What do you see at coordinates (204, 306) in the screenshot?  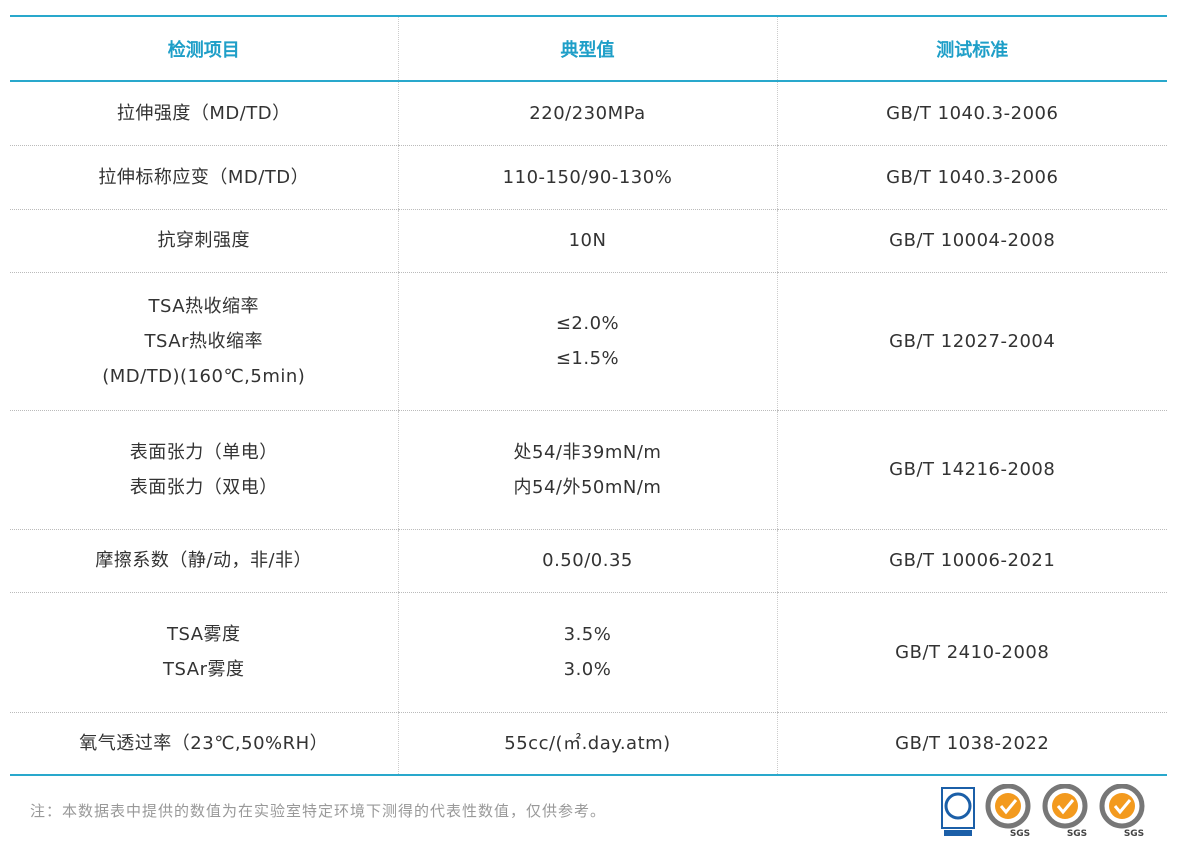 I see `cell-line: TSA热收缩率` at bounding box center [204, 306].